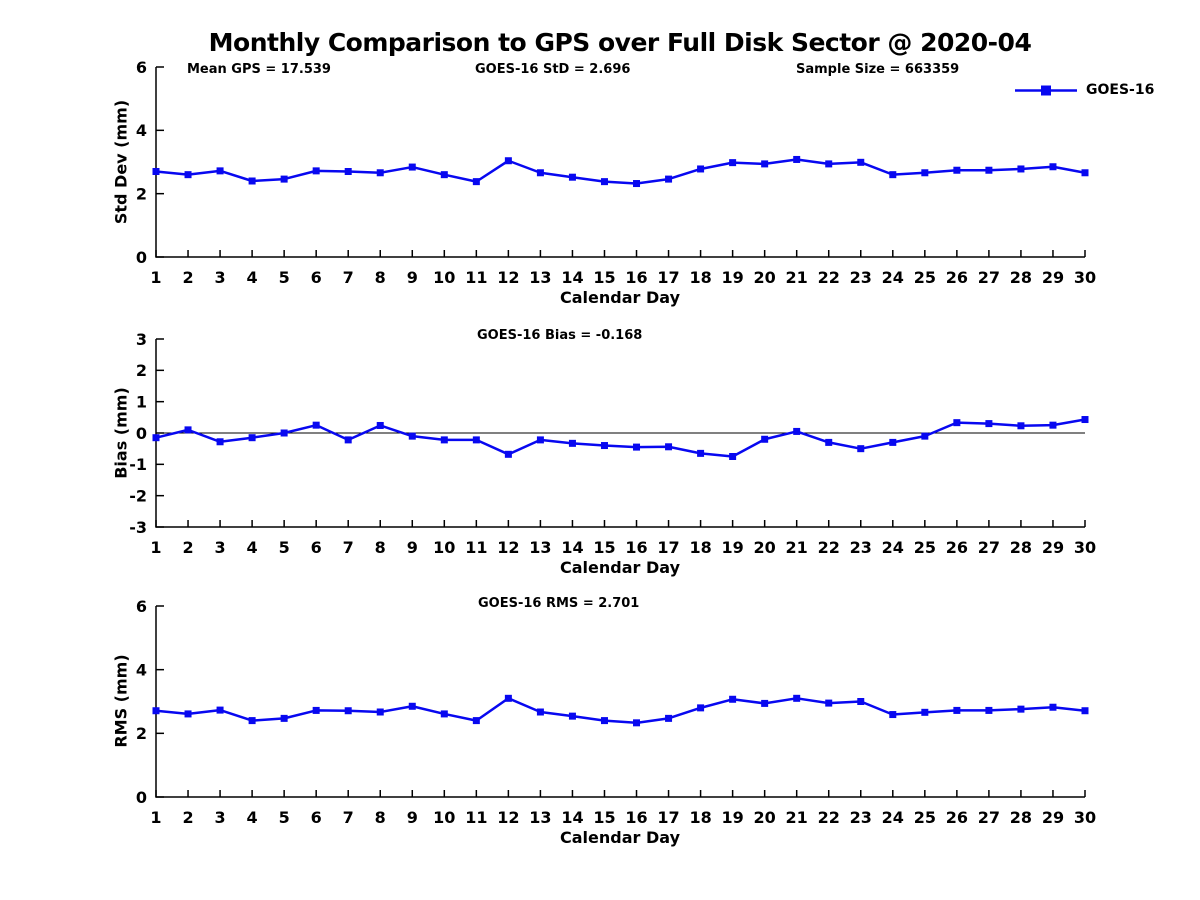  I want to click on x-tick-label: 13, so click(540, 817).